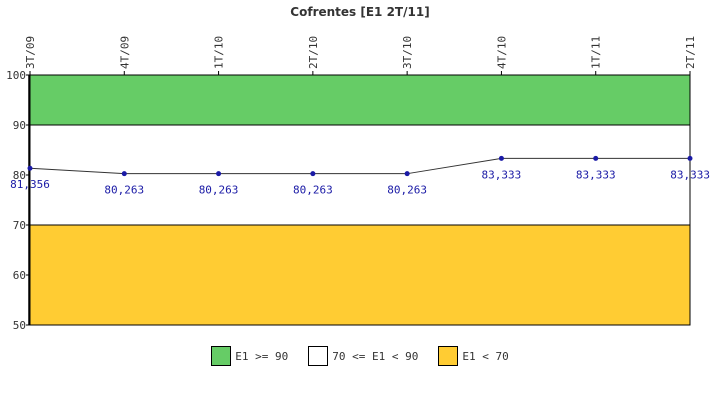 This screenshot has height=400, width=720. Describe the element at coordinates (19, 275) in the screenshot. I see `y-tick-label: 60` at that location.